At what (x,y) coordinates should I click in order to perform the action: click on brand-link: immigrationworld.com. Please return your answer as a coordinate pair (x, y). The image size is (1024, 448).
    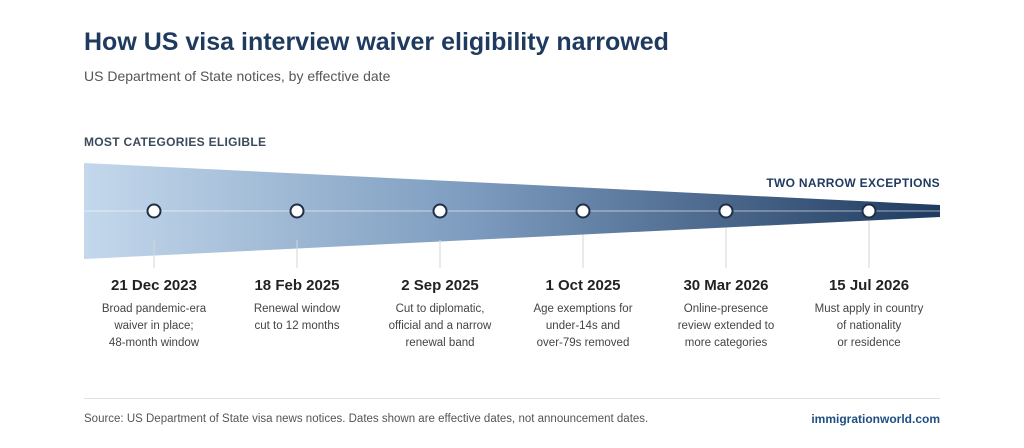
    Looking at the image, I should click on (875, 419).